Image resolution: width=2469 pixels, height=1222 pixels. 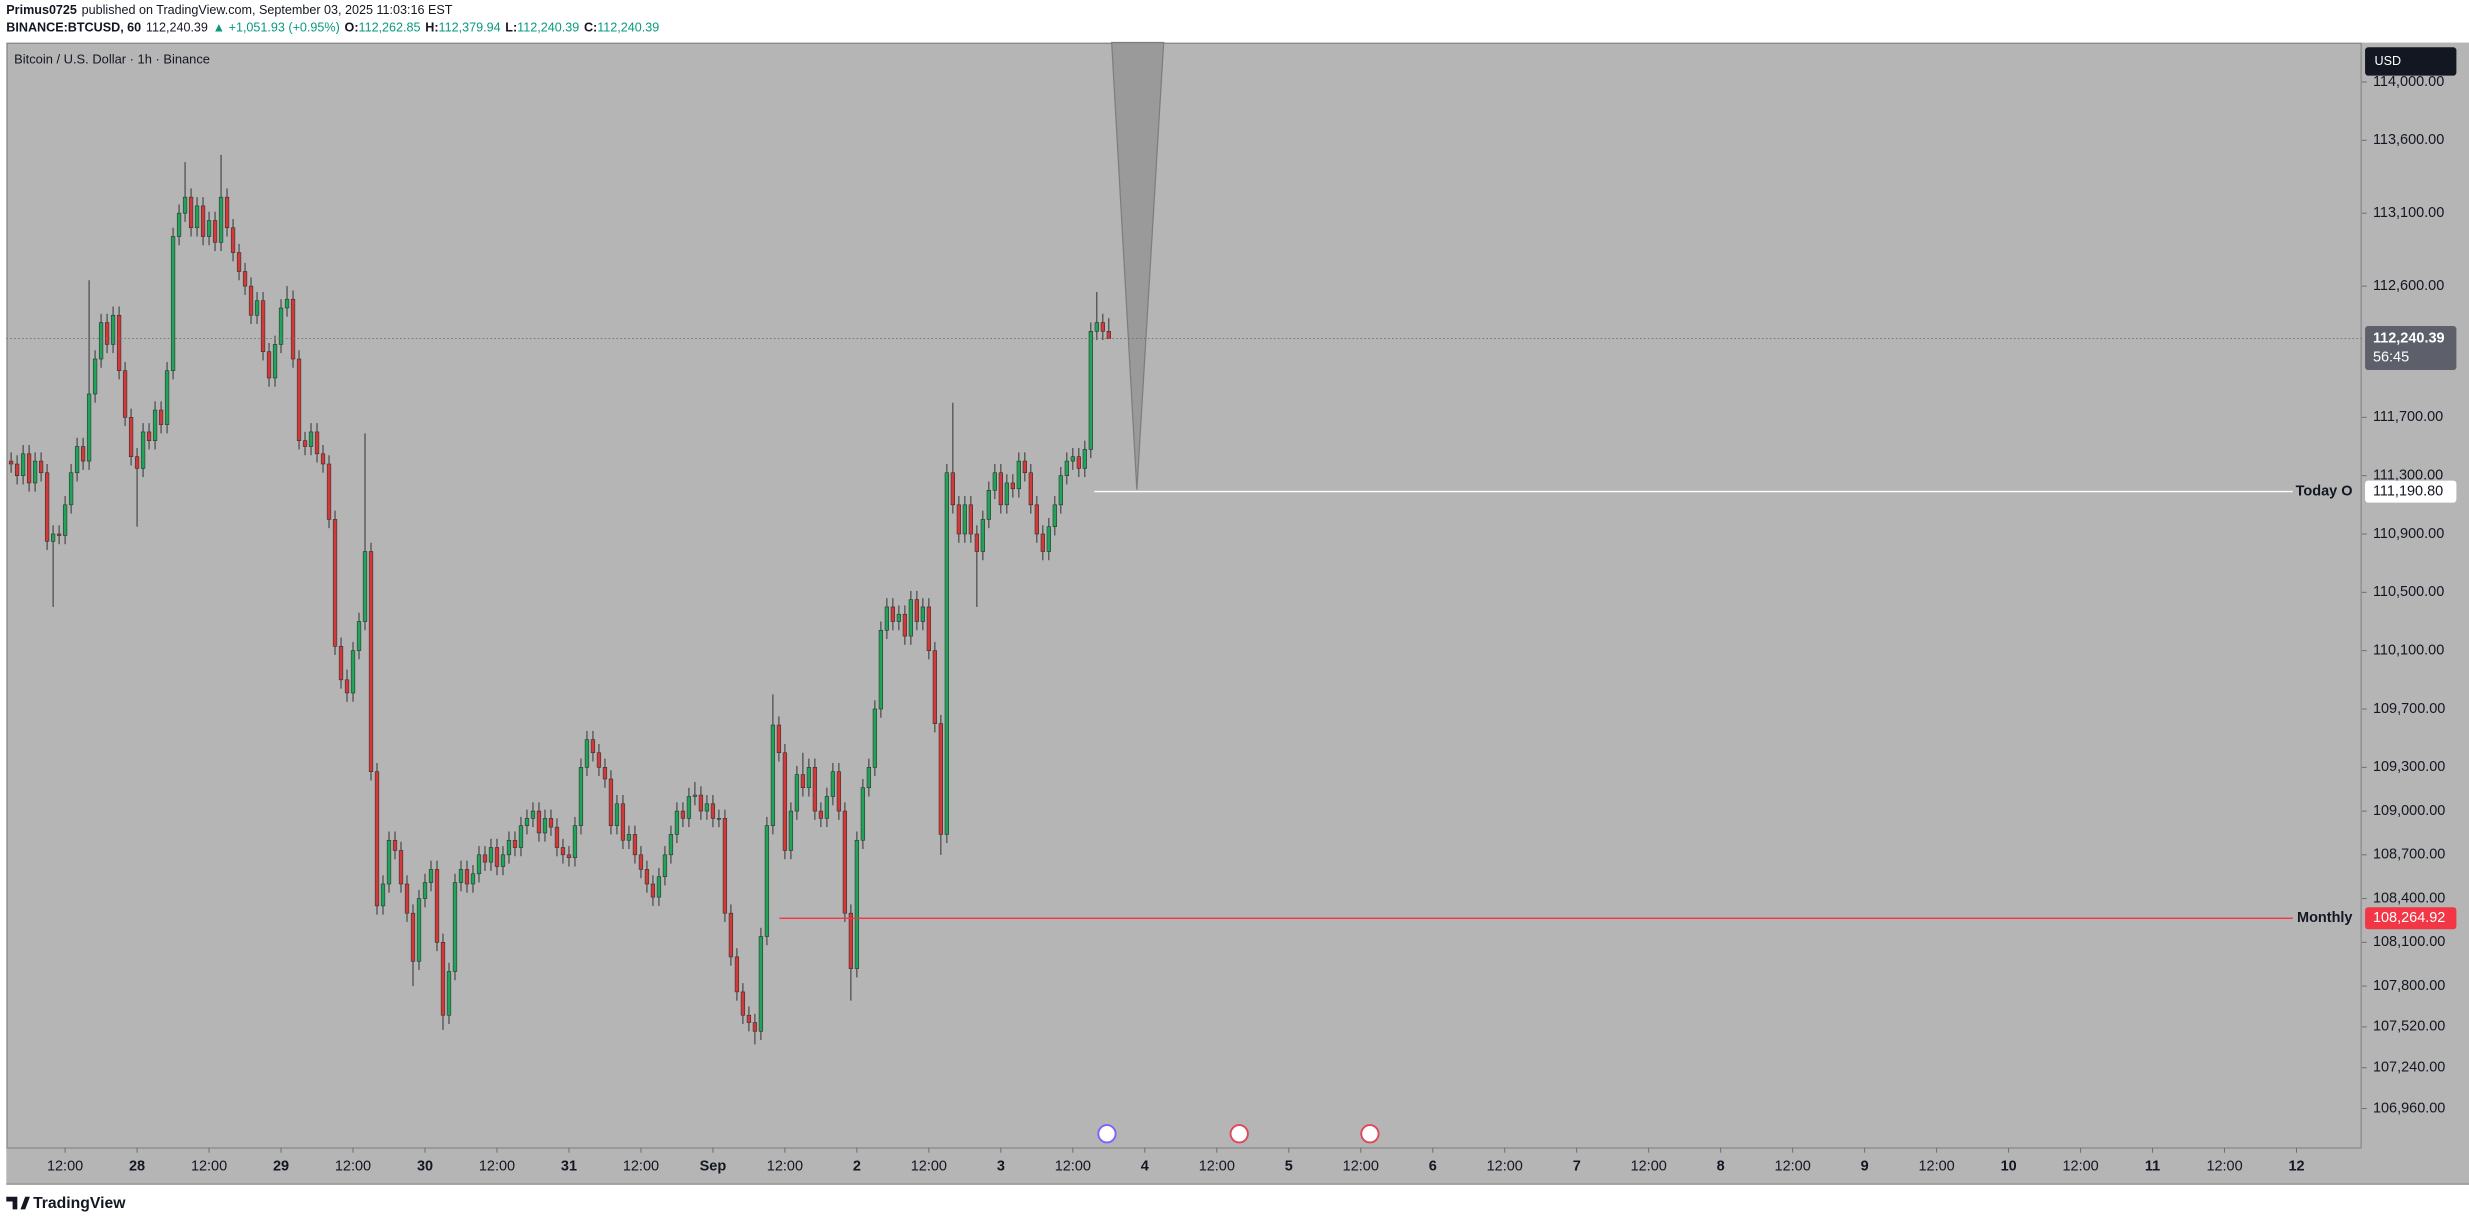 I want to click on x-tick-label: 6, so click(x=1433, y=1167).